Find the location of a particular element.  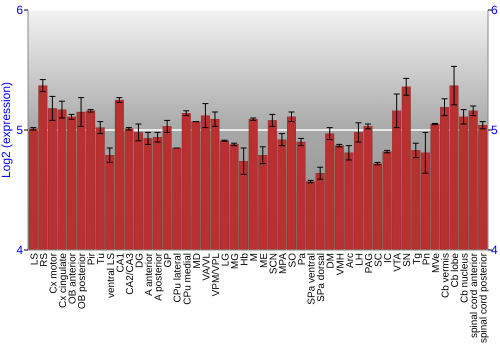

x-tick-label: GP is located at coordinates (168, 260).